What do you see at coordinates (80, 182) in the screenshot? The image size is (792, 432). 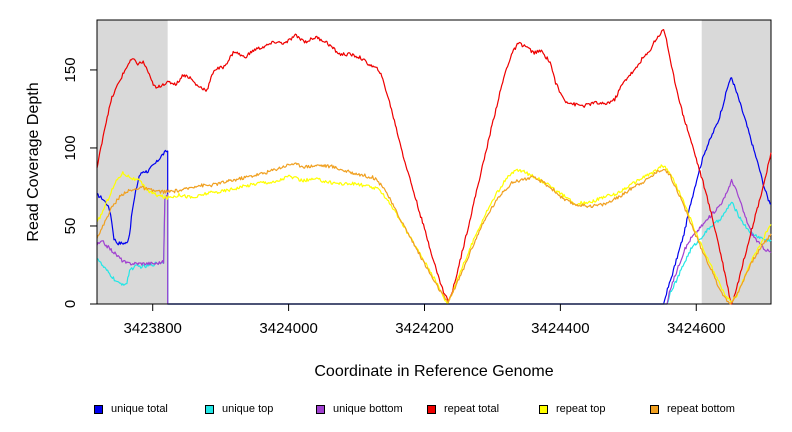 I see `y-axis: 0 50 100 150` at bounding box center [80, 182].